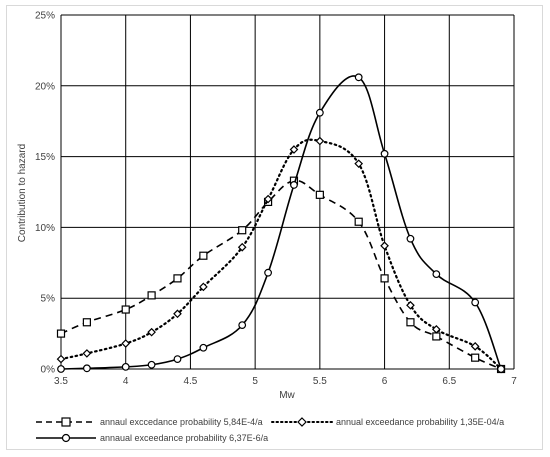 This screenshot has height=457, width=550. I want to click on x-tick-label: 5.5, so click(320, 381).